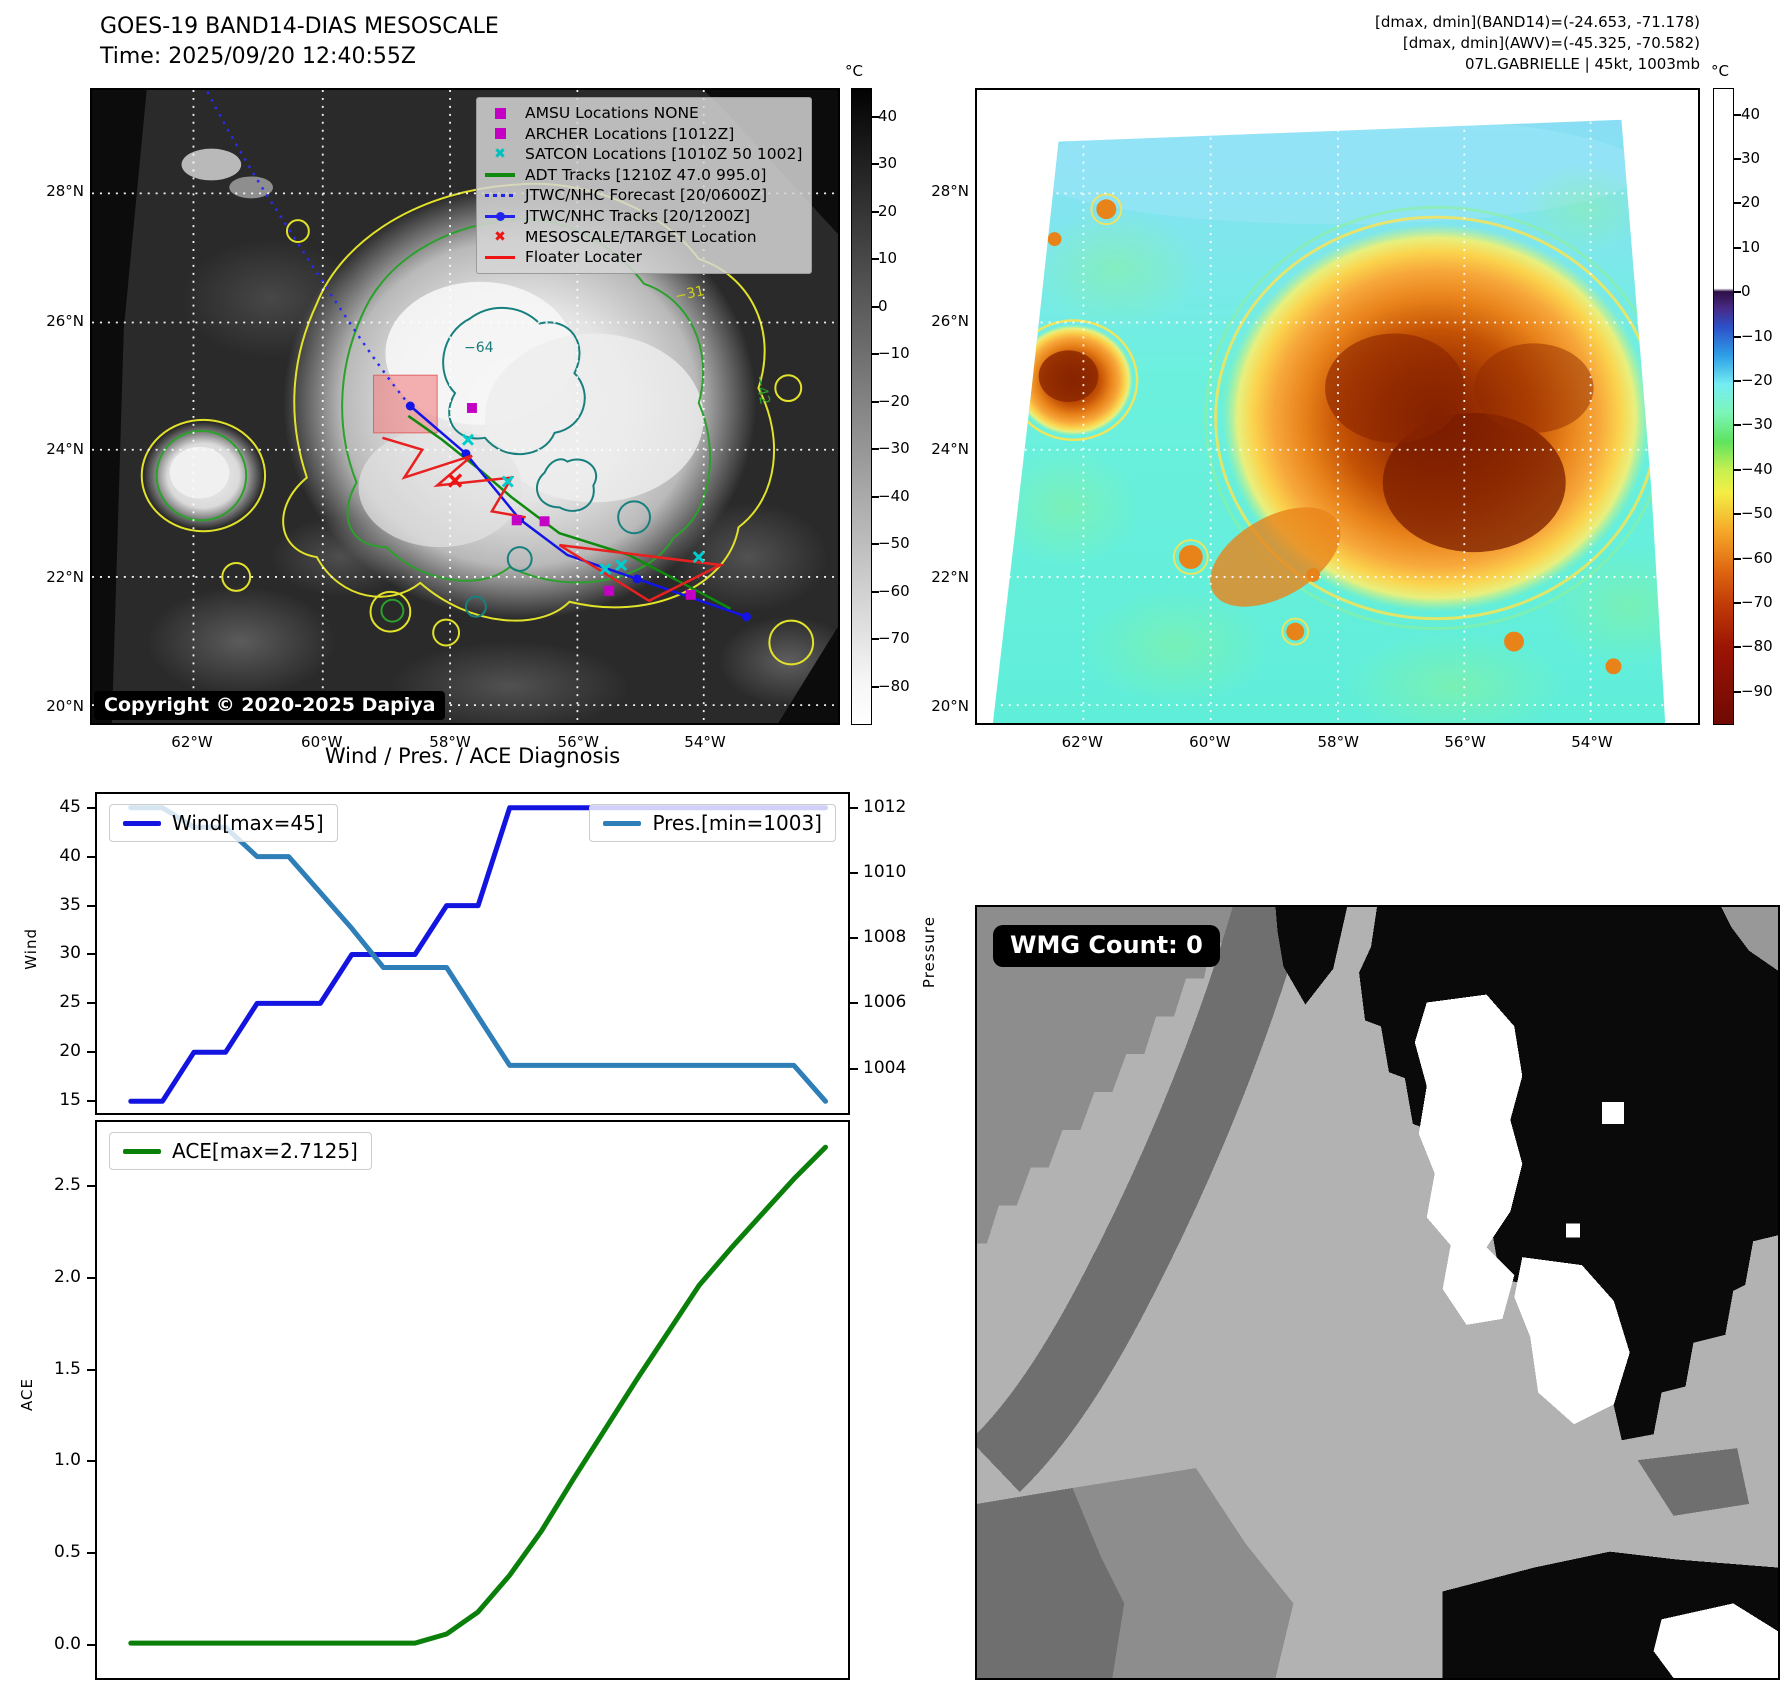  I want to click on axis-tick-label: 22°N, so click(950, 576).